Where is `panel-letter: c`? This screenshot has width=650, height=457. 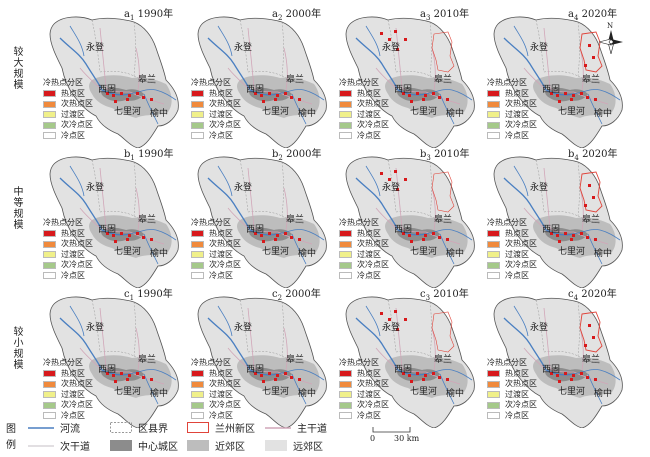
panel-letter: c is located at coordinates (423, 294).